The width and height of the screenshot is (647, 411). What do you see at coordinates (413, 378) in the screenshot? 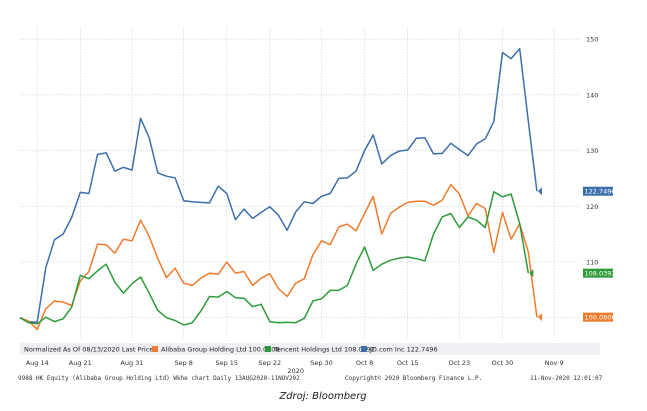
I see `footer-center: Copyright© 2020 Bloomberg Finance L.P.` at bounding box center [413, 378].